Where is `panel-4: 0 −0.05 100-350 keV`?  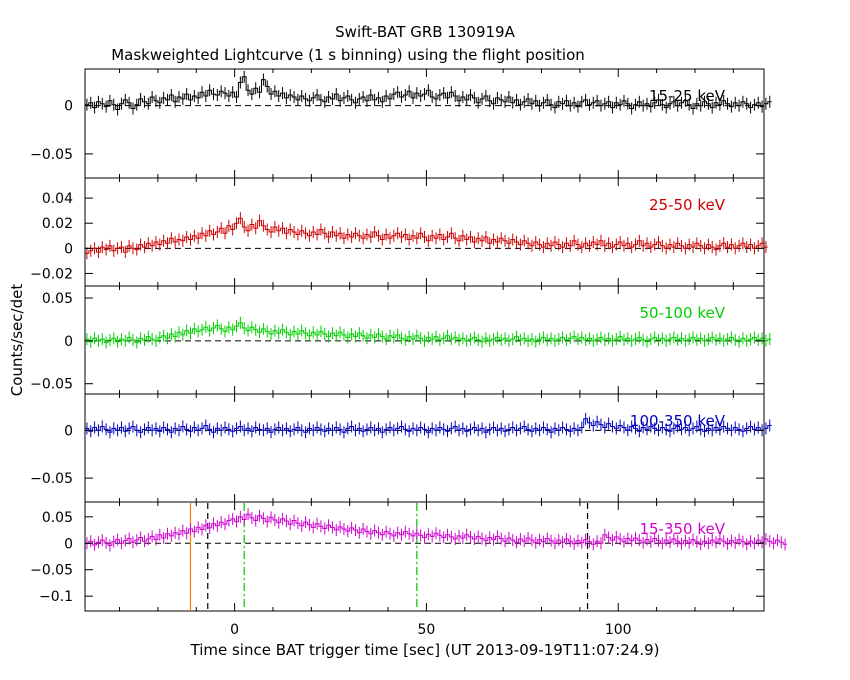 panel-4: 0 −0.05 100-350 keV is located at coordinates (401, 448).